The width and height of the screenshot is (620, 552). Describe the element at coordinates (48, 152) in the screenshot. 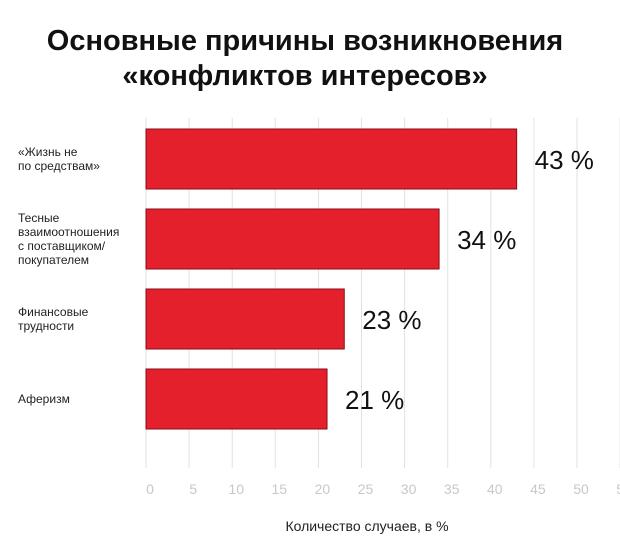

I see `category-label-line: «Жизнь не` at that location.